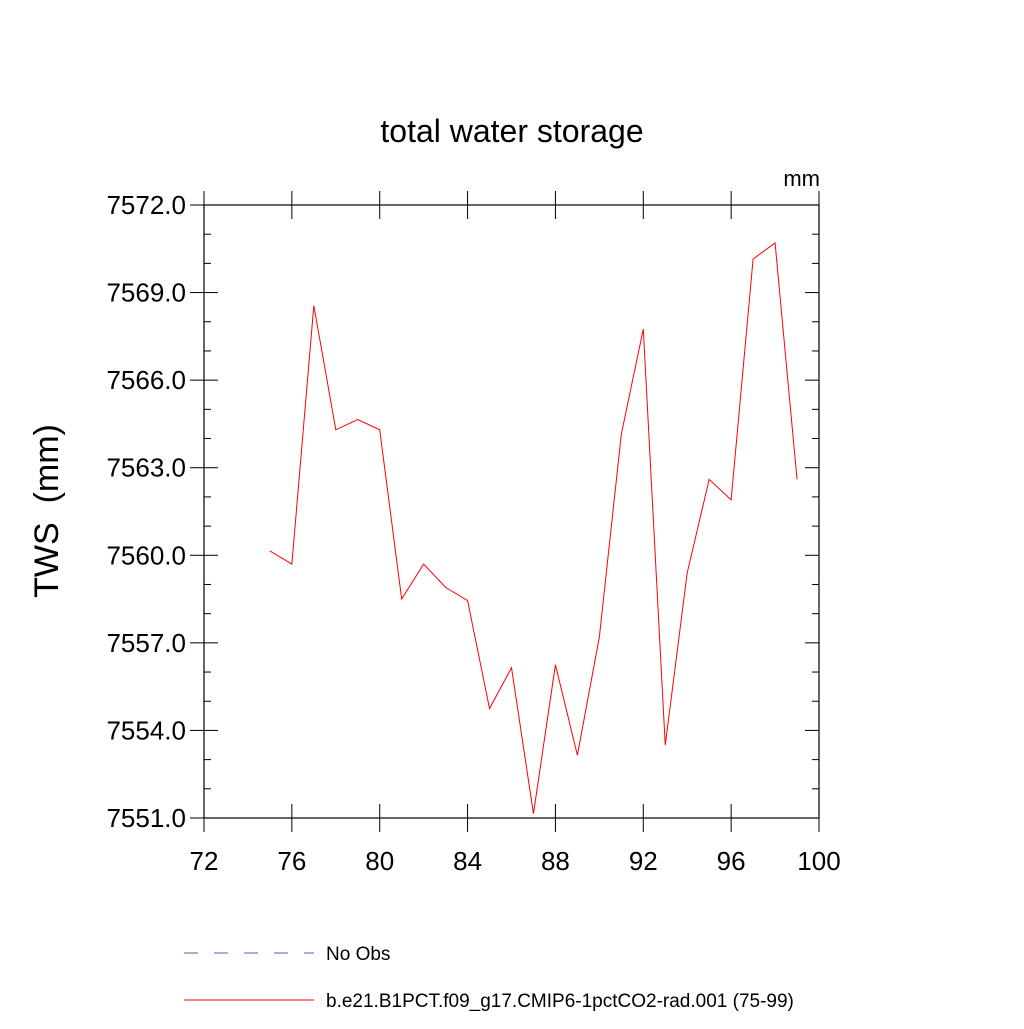 Image resolution: width=1024 pixels, height=1029 pixels. Describe the element at coordinates (555, 861) in the screenshot. I see `x-tick-label: 88` at that location.